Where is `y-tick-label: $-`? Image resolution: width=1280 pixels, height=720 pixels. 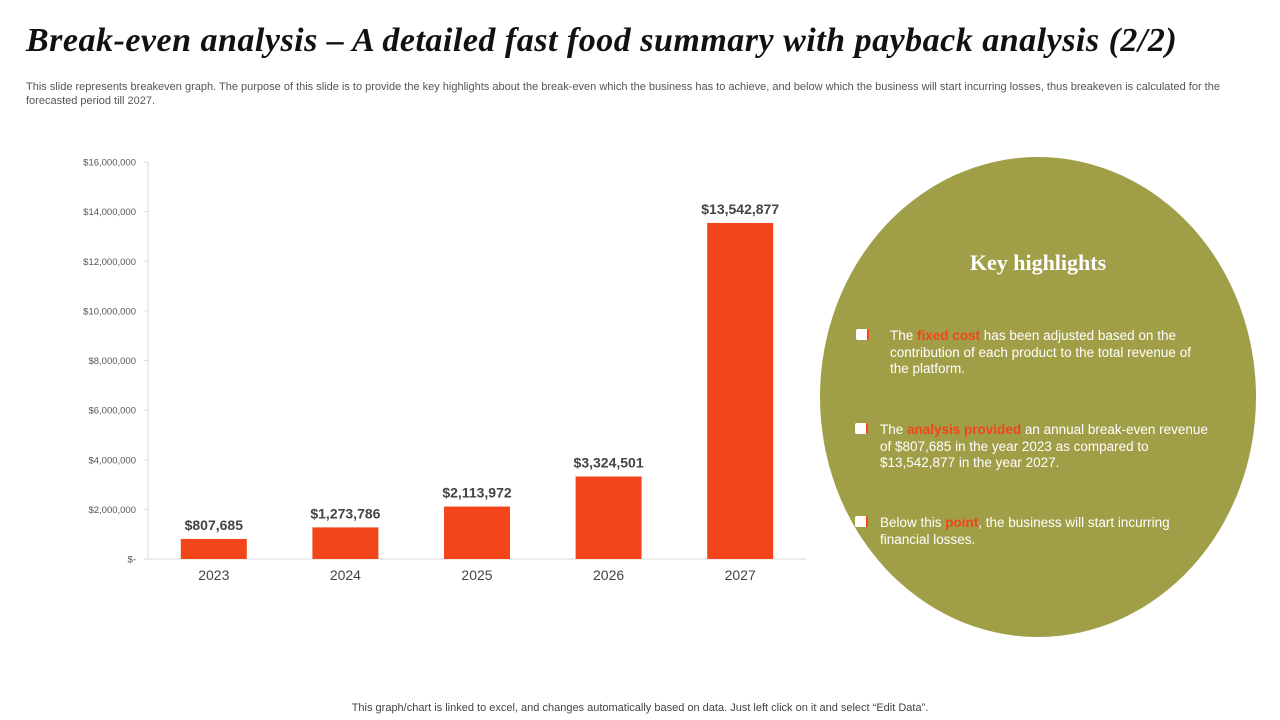
y-tick-label: $- is located at coordinates (132, 560).